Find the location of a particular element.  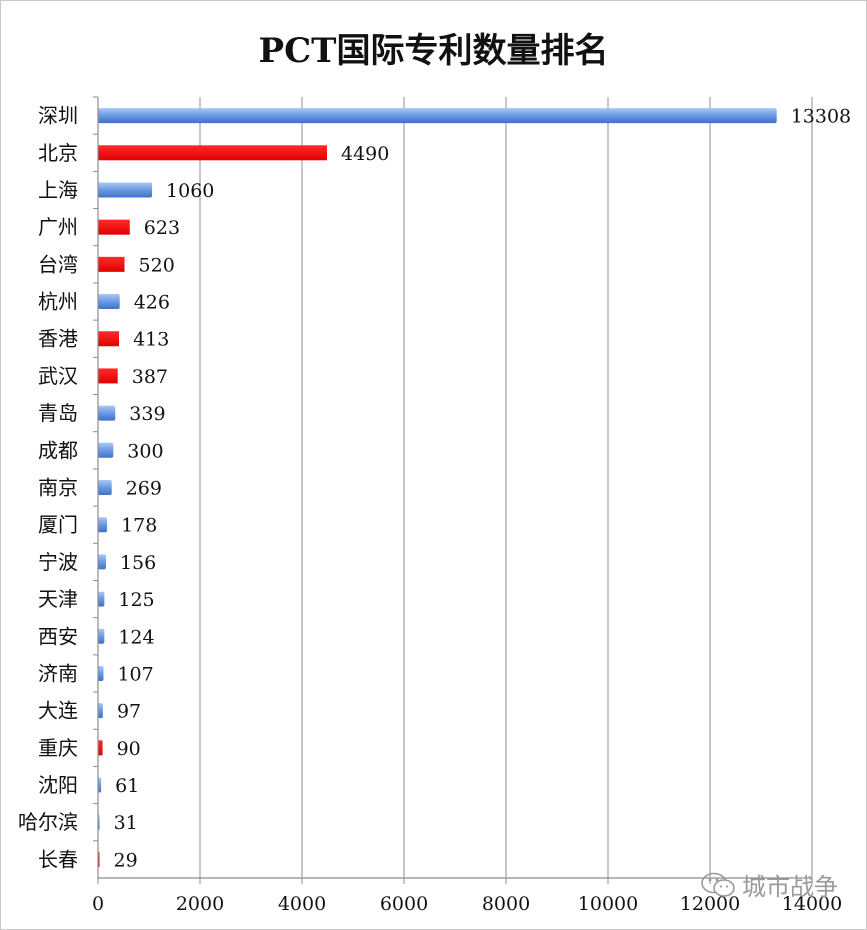

category-label: 武汉 is located at coordinates (58, 376).